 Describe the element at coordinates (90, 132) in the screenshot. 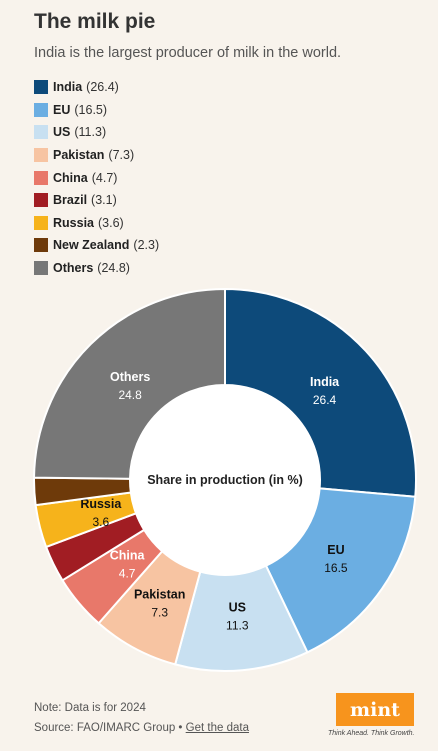

I see `legend-value: (11.3)` at that location.